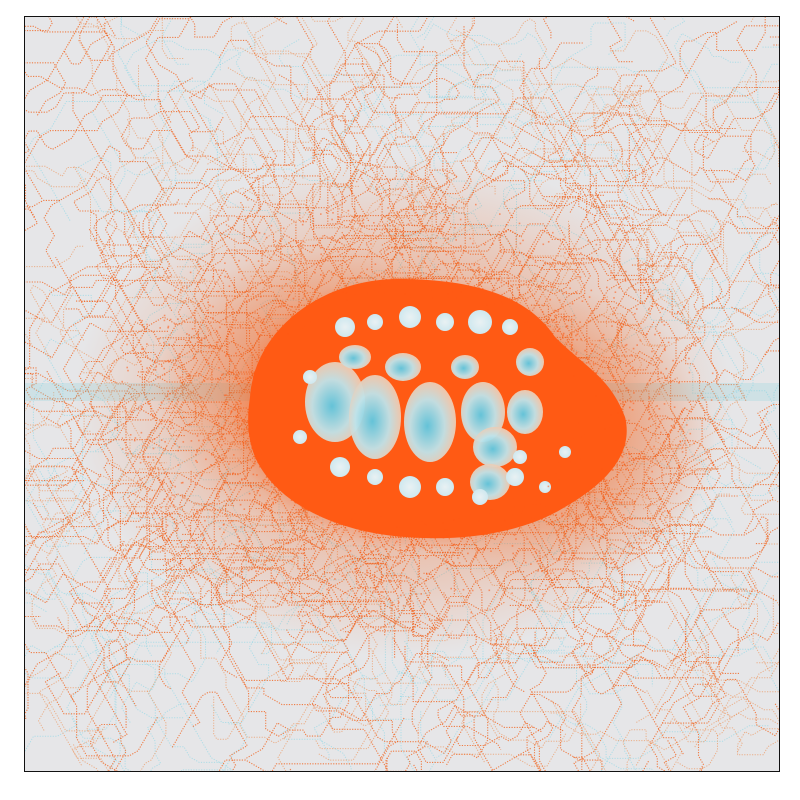 The width and height of the screenshot is (800, 800). What do you see at coordinates (186, 57) in the screenshot?
I see `cyan-lattice-path` at bounding box center [186, 57].